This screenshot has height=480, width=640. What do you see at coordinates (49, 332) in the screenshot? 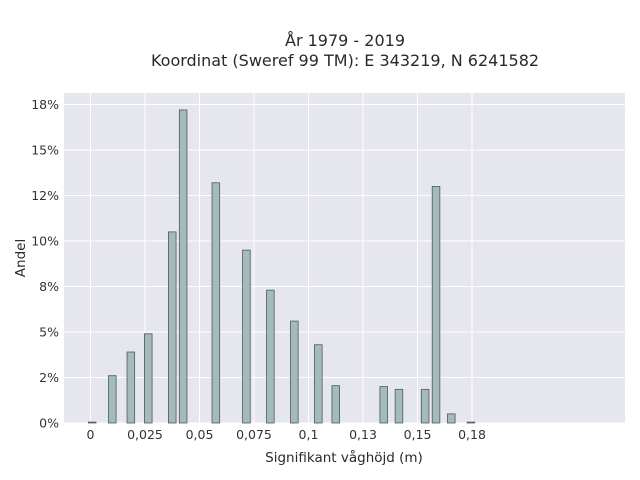
I see `y-tick-label: 5%` at bounding box center [49, 332].